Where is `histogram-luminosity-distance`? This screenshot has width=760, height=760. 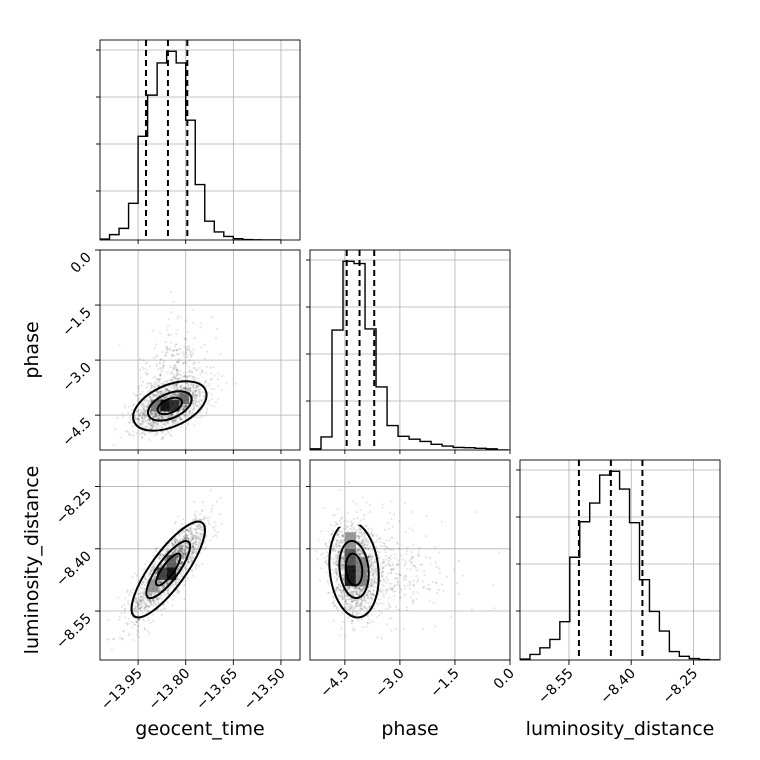 histogram-luminosity-distance is located at coordinates (620, 565).